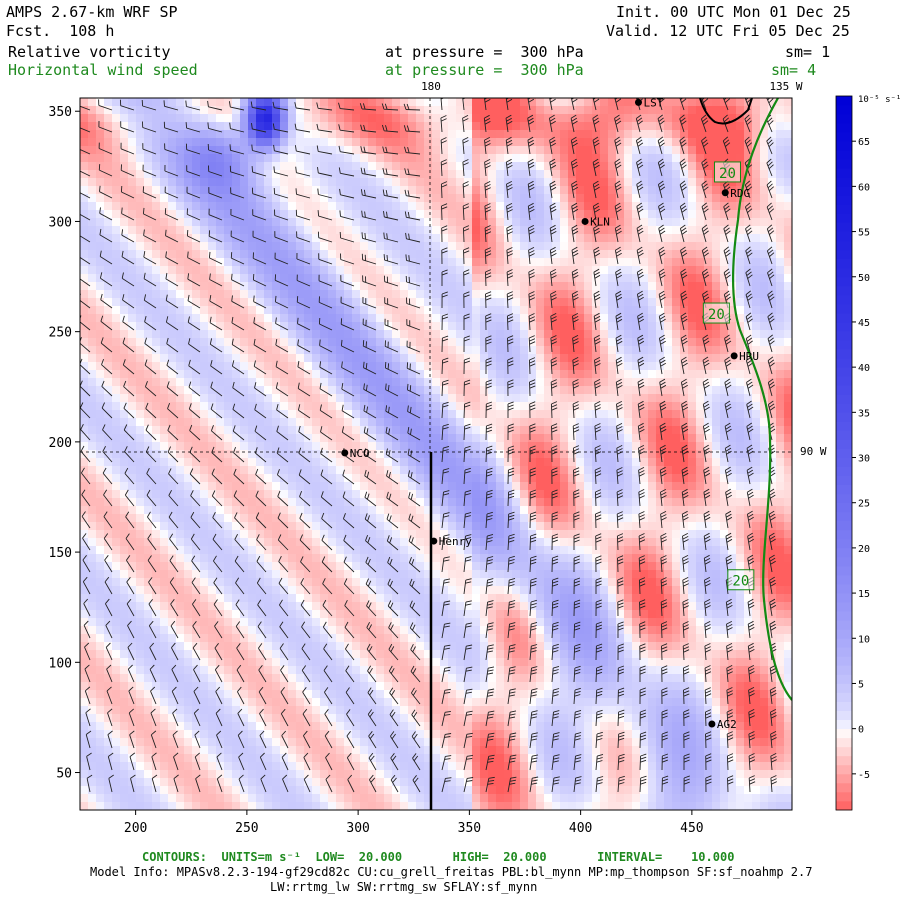 Image resolution: width=900 pixels, height=900 pixels. I want to click on x-tick-label: 250, so click(246, 828).